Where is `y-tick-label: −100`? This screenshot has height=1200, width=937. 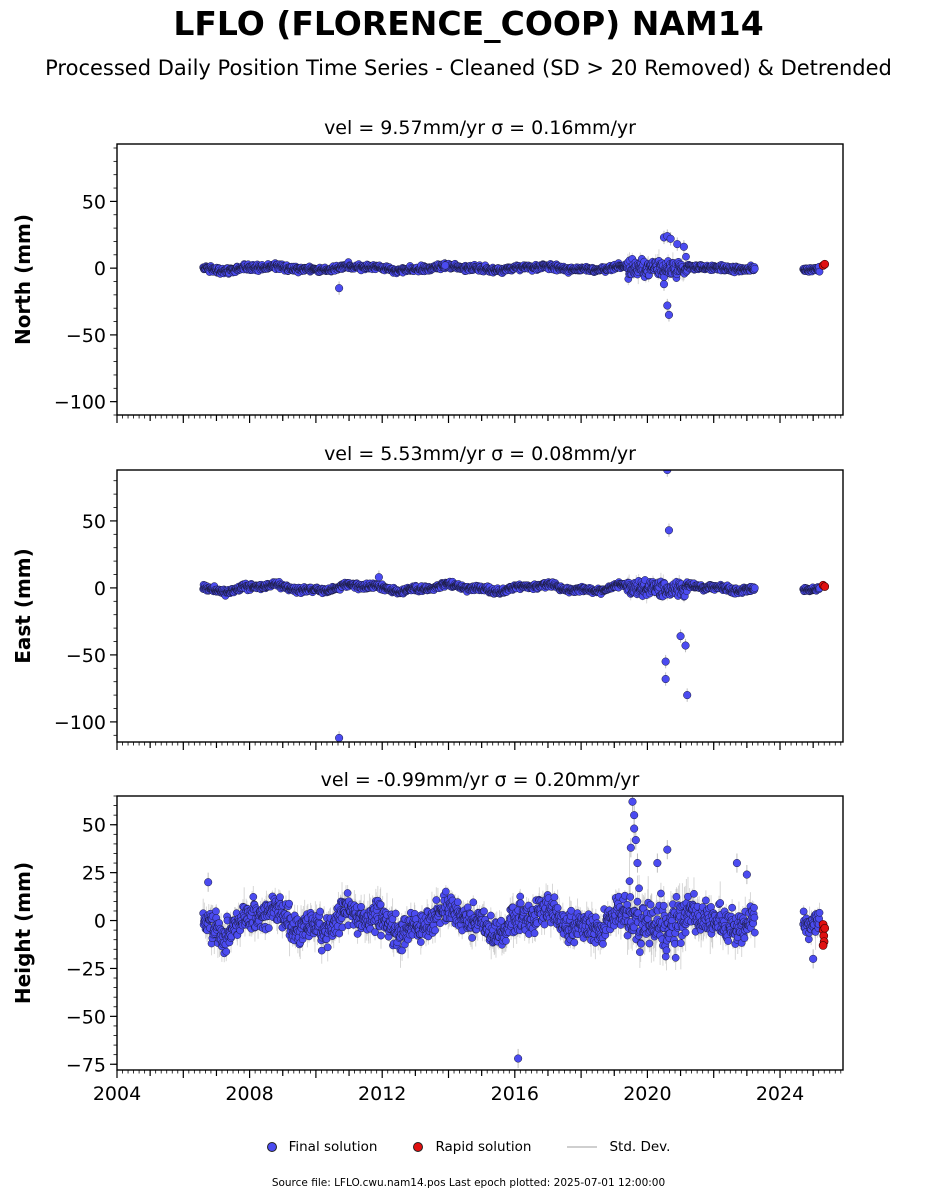
y-tick-label: −100 is located at coordinates (80, 403).